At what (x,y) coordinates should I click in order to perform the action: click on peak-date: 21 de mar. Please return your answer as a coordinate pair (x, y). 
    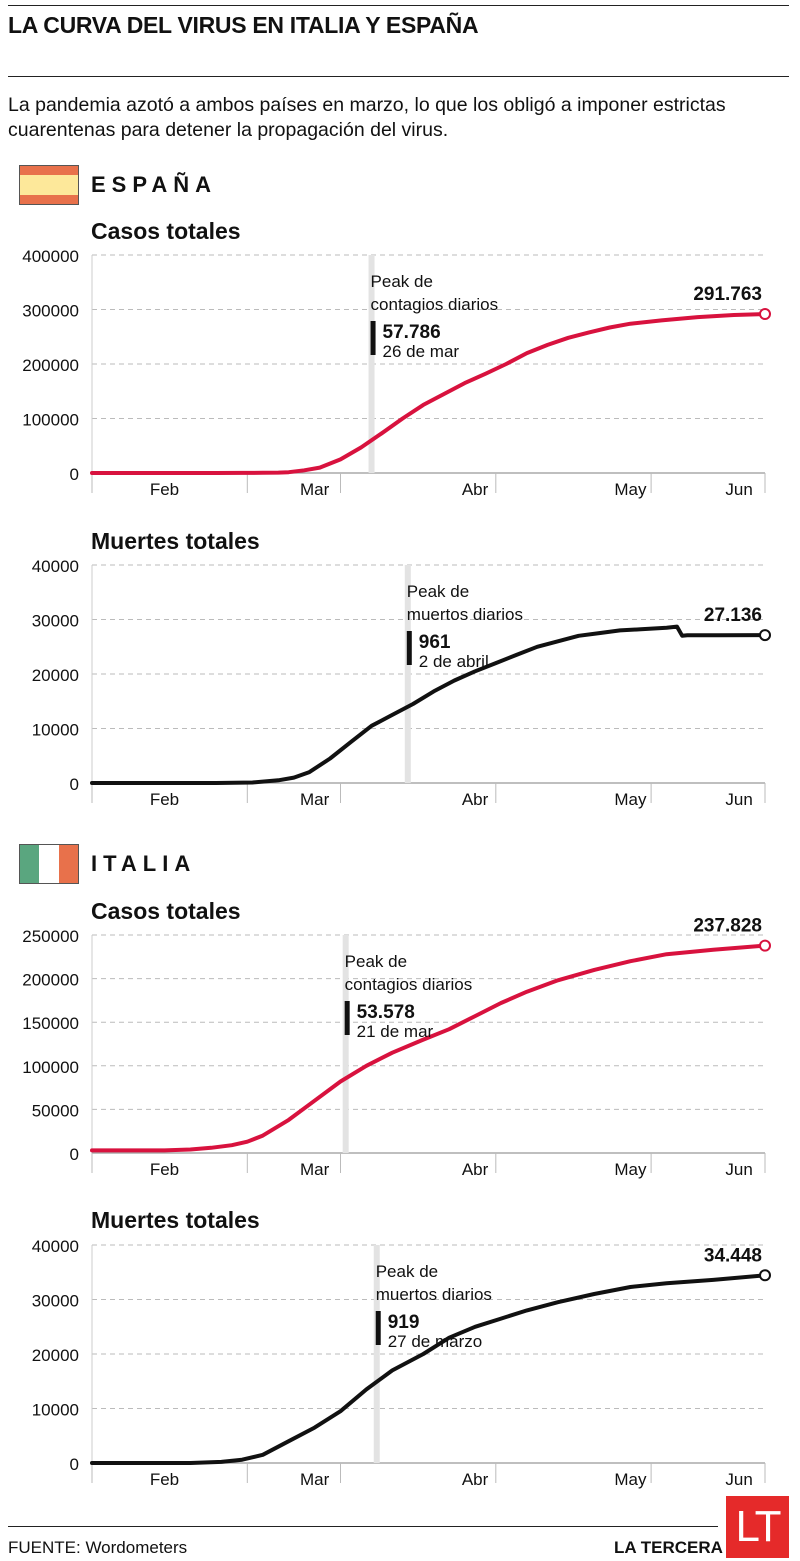
    Looking at the image, I should click on (395, 1031).